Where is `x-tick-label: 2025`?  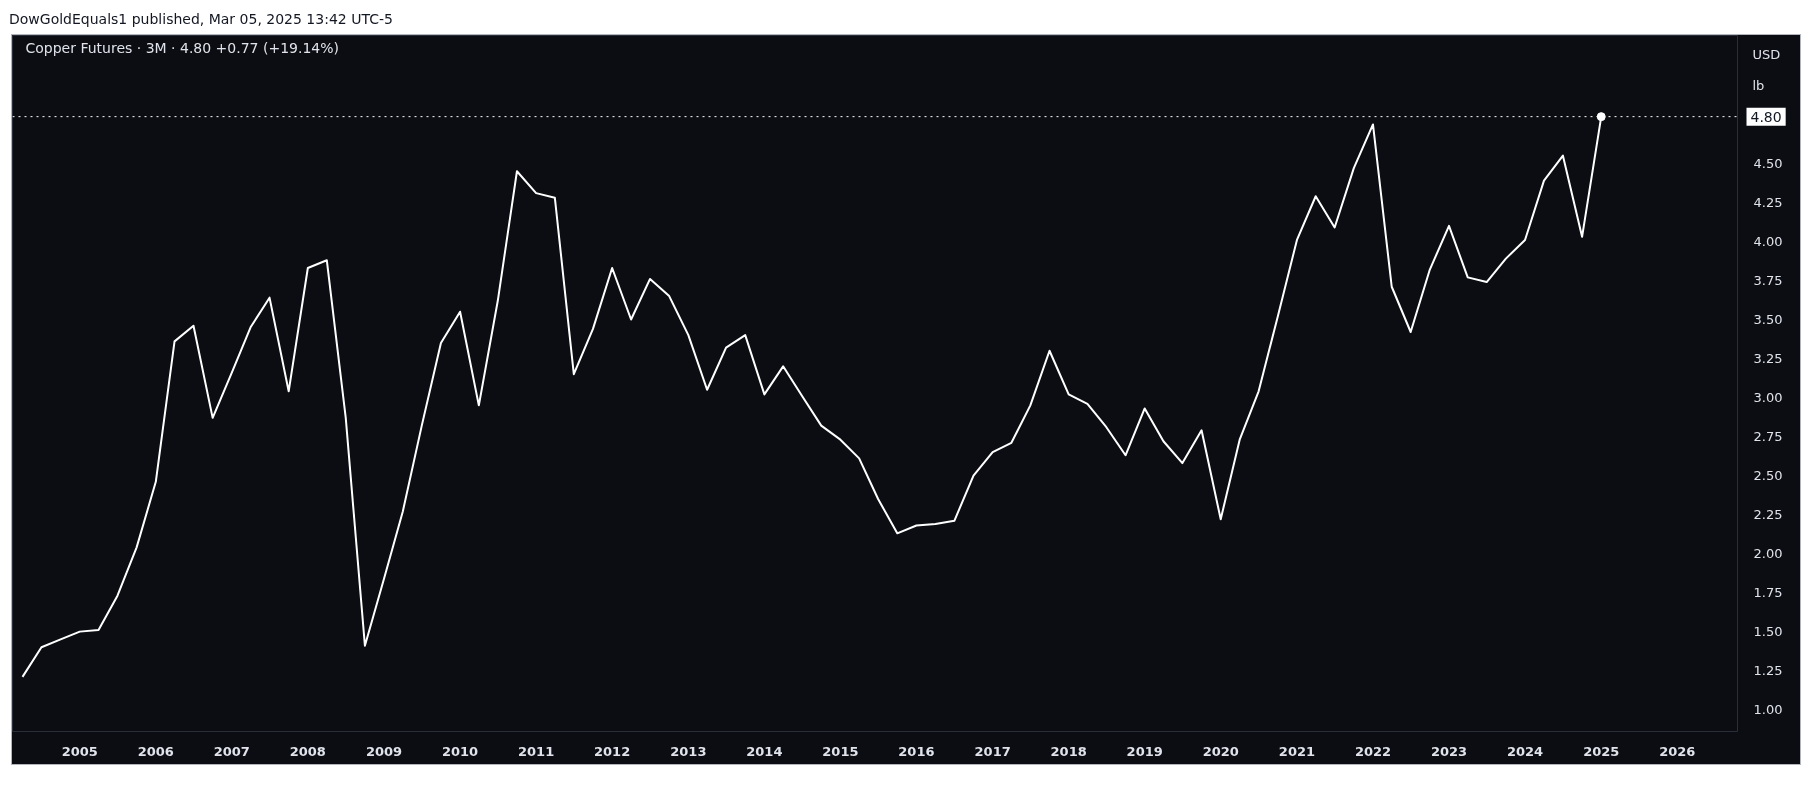 x-tick-label: 2025 is located at coordinates (1601, 751).